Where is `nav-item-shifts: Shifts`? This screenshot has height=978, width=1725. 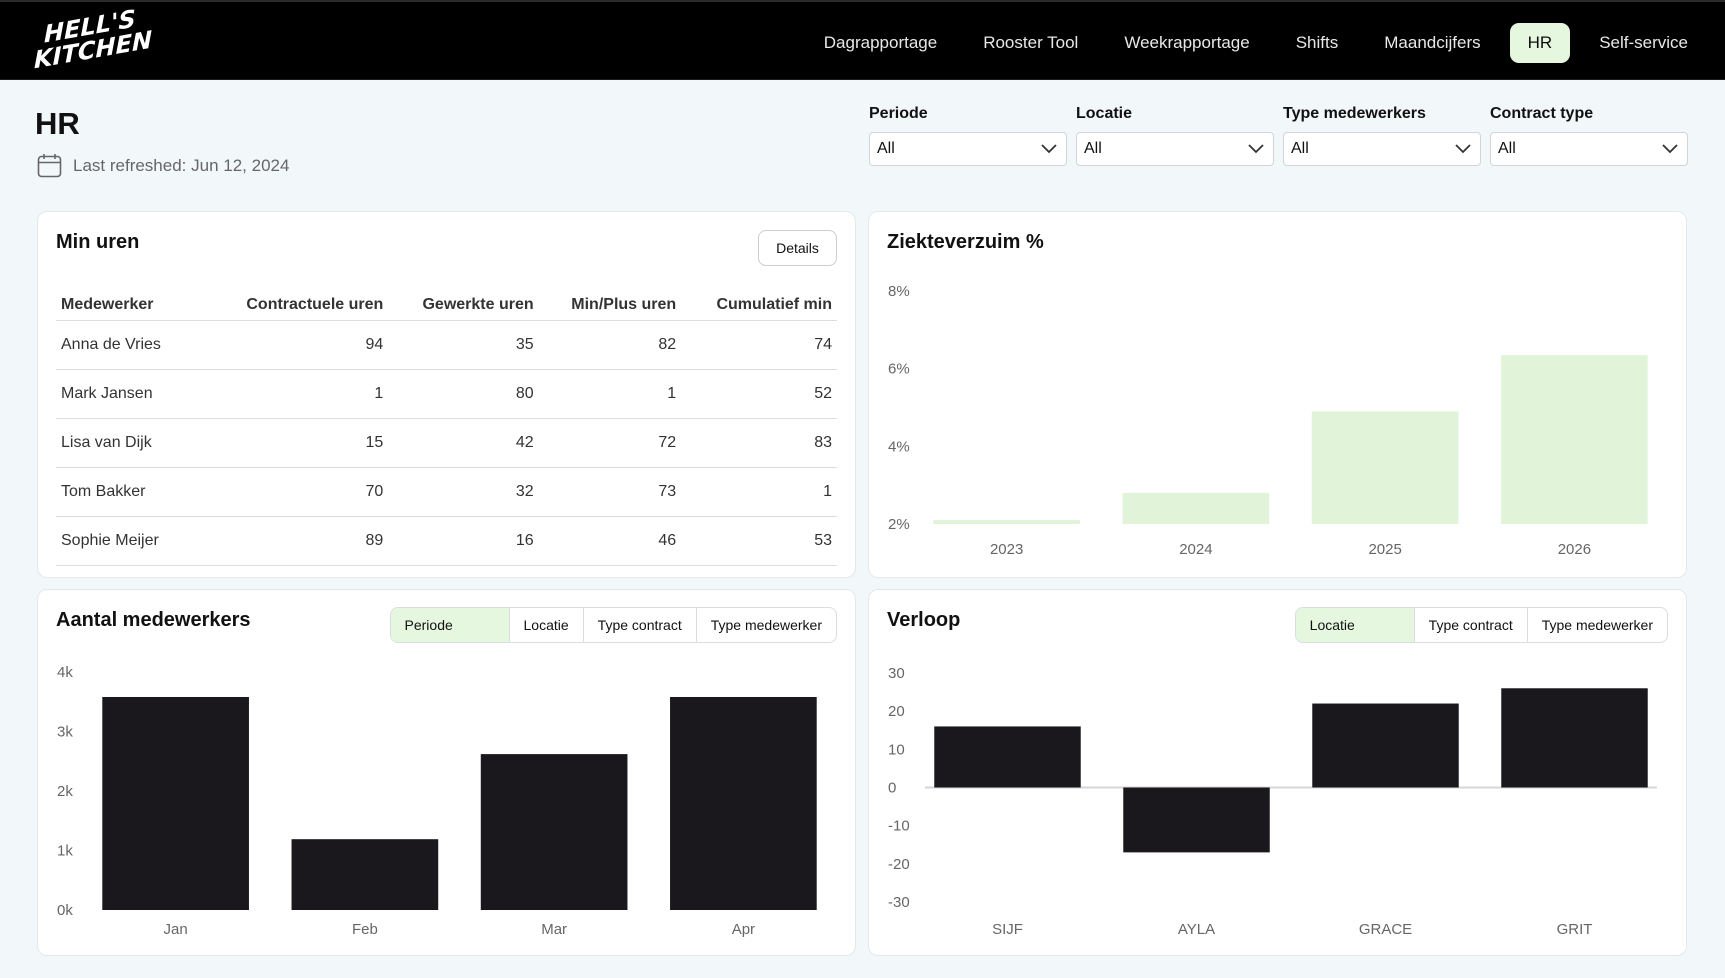
nav-item-shifts: Shifts is located at coordinates (1317, 42).